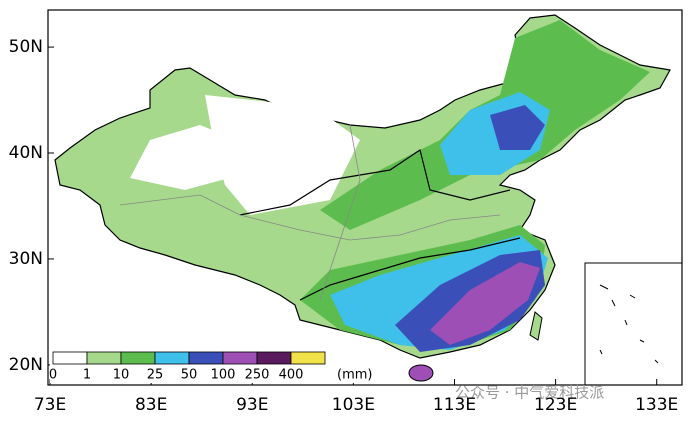 This screenshot has height=421, width=695. What do you see at coordinates (529, 393) in the screenshot?
I see `watermark: 公众号 · 中气爱科技派` at bounding box center [529, 393].